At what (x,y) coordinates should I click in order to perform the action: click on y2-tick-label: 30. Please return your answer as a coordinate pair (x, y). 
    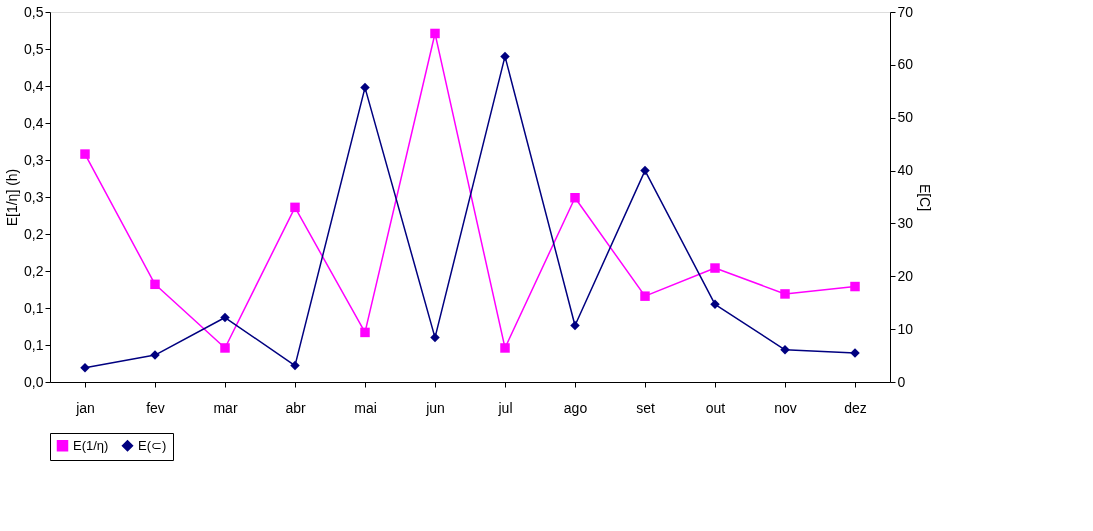
    Looking at the image, I should click on (905, 222).